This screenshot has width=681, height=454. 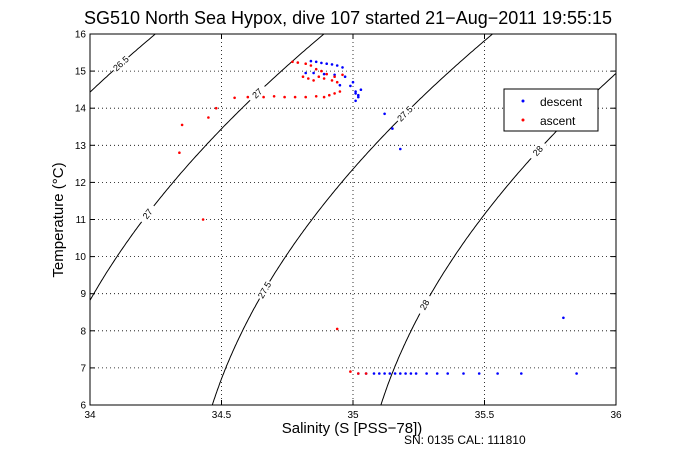 I want to click on contour-26-5: 26.5, so click(x=123, y=63).